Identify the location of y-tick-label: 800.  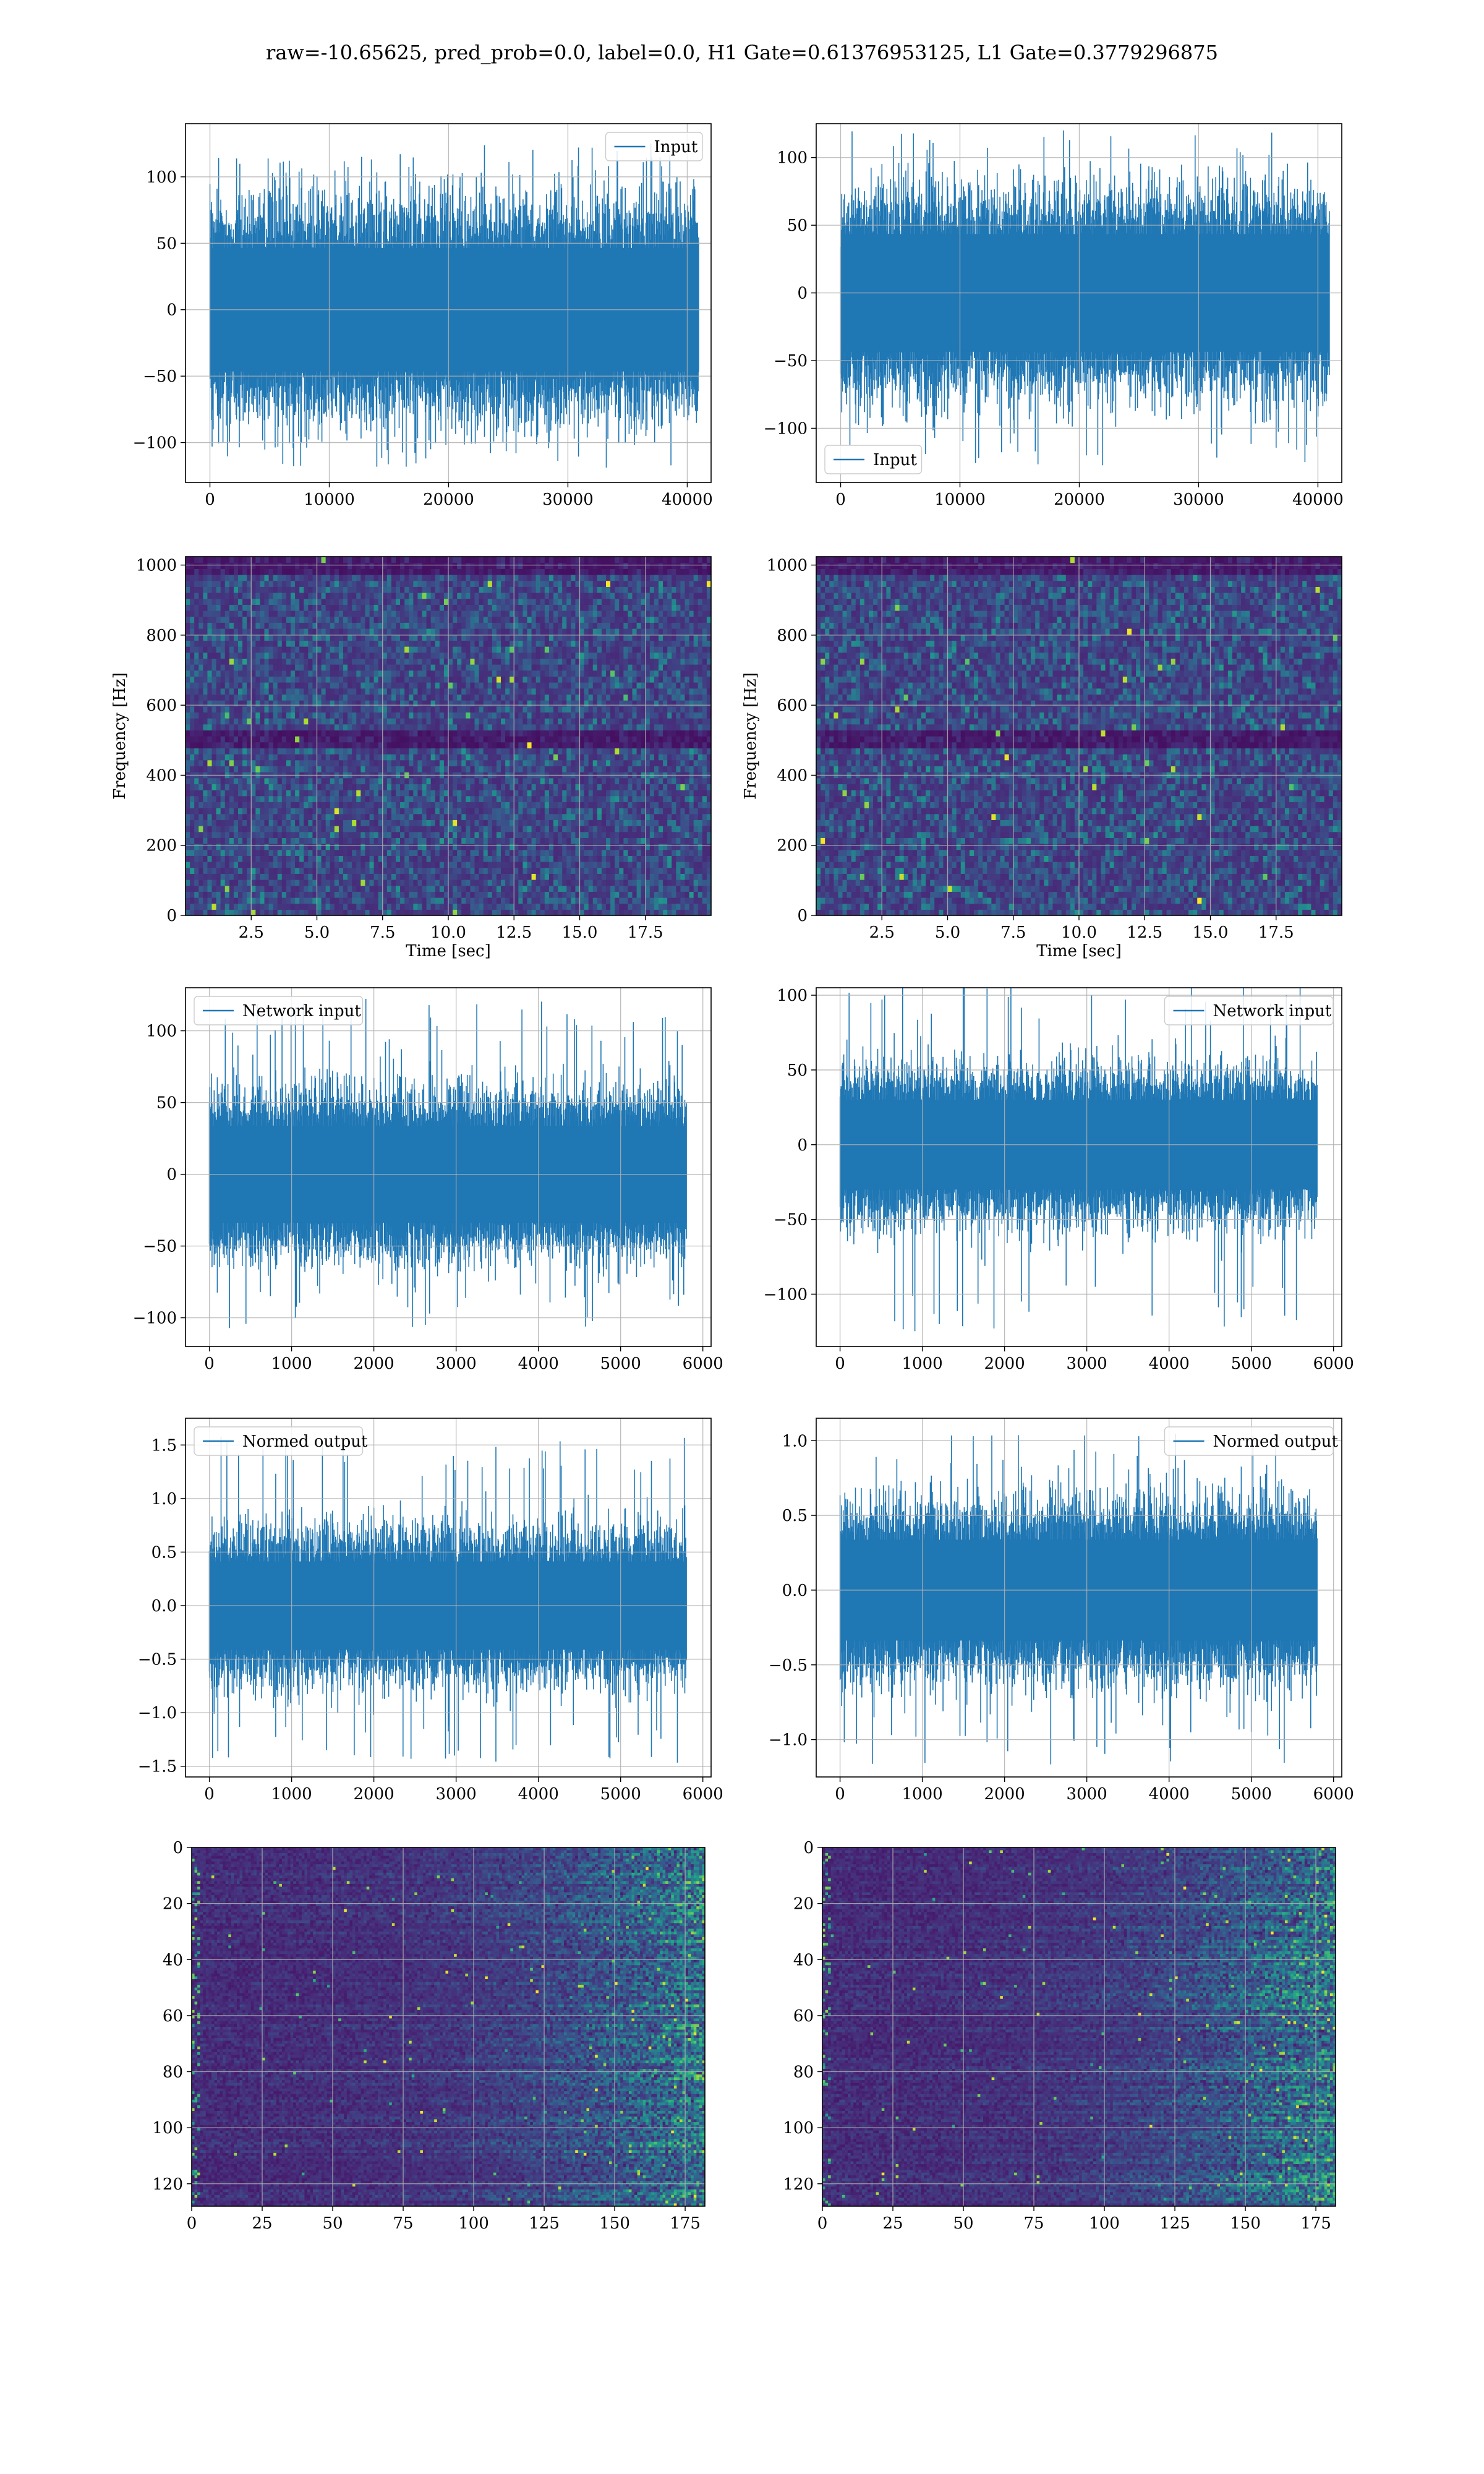
(161, 636).